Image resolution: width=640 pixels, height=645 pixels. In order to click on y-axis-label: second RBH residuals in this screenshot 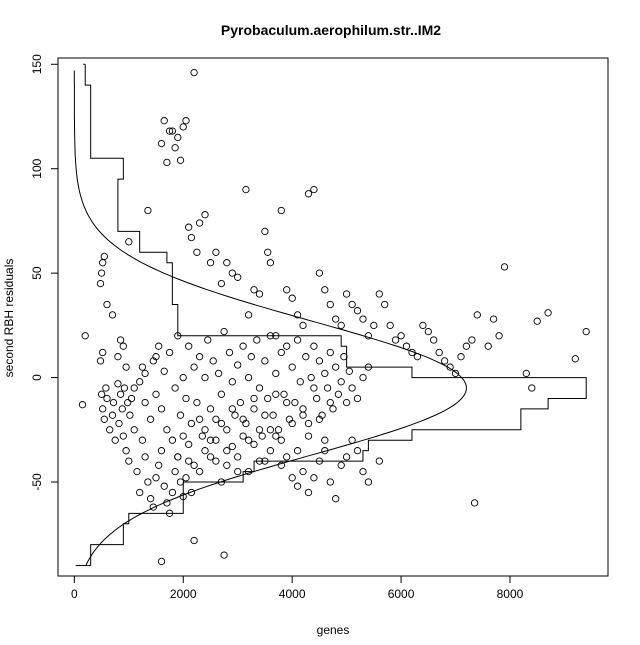, I will do `click(9, 318)`.